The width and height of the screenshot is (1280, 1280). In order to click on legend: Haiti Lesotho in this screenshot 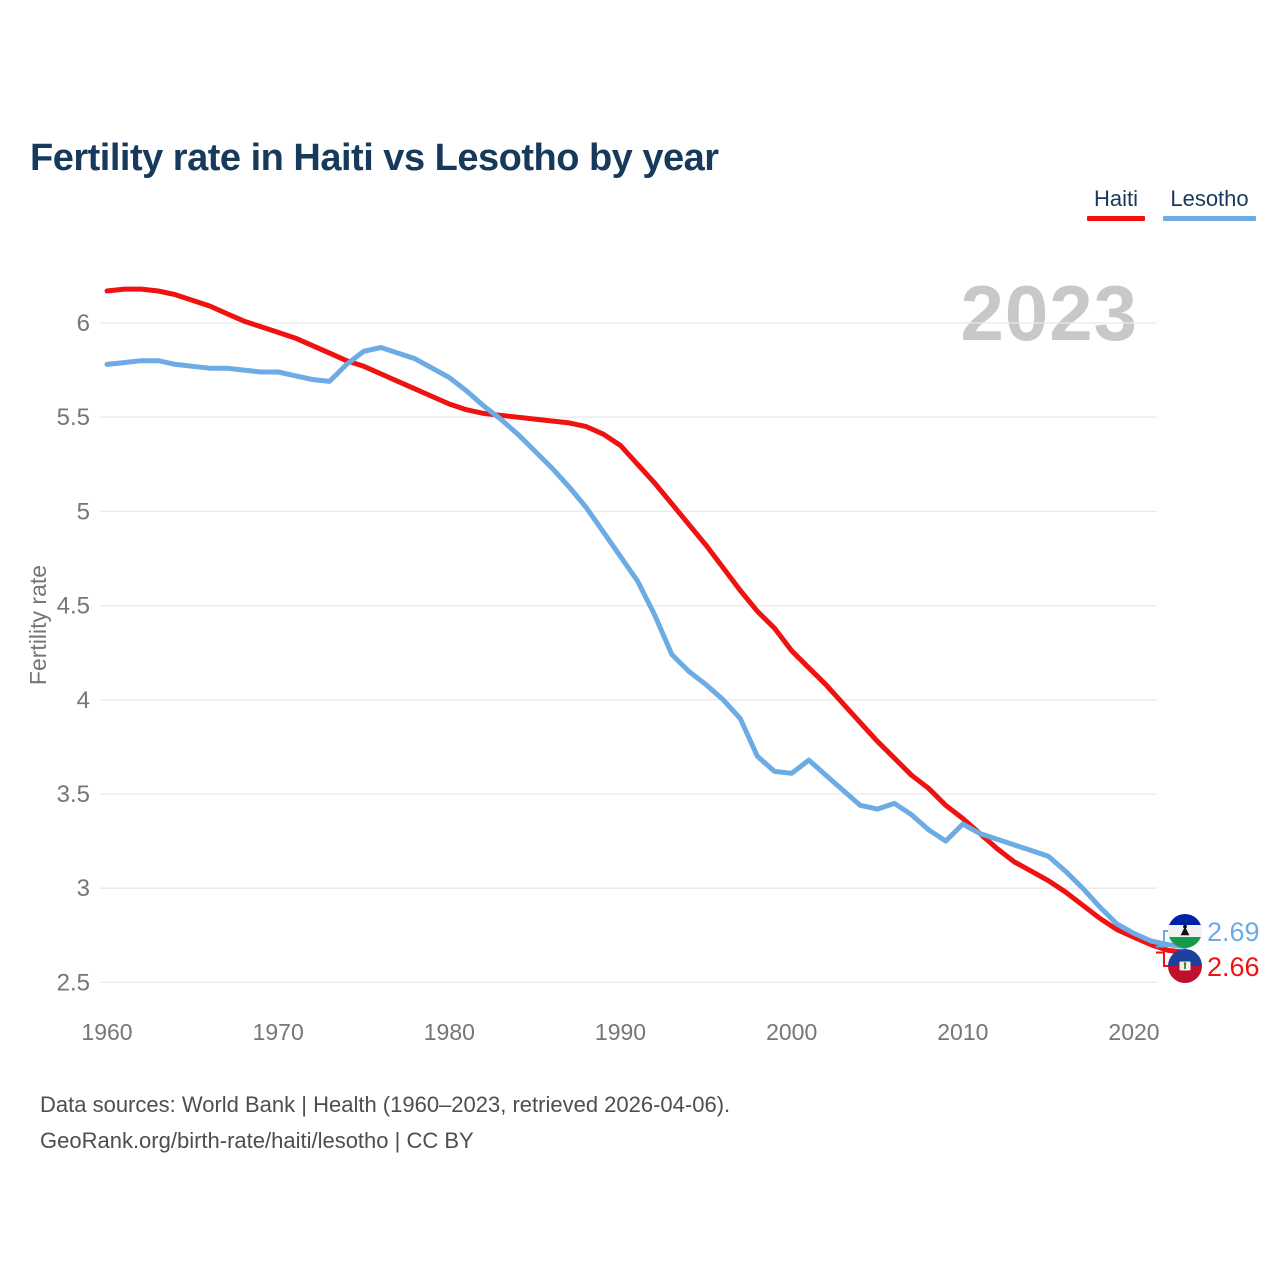, I will do `click(640, 203)`.